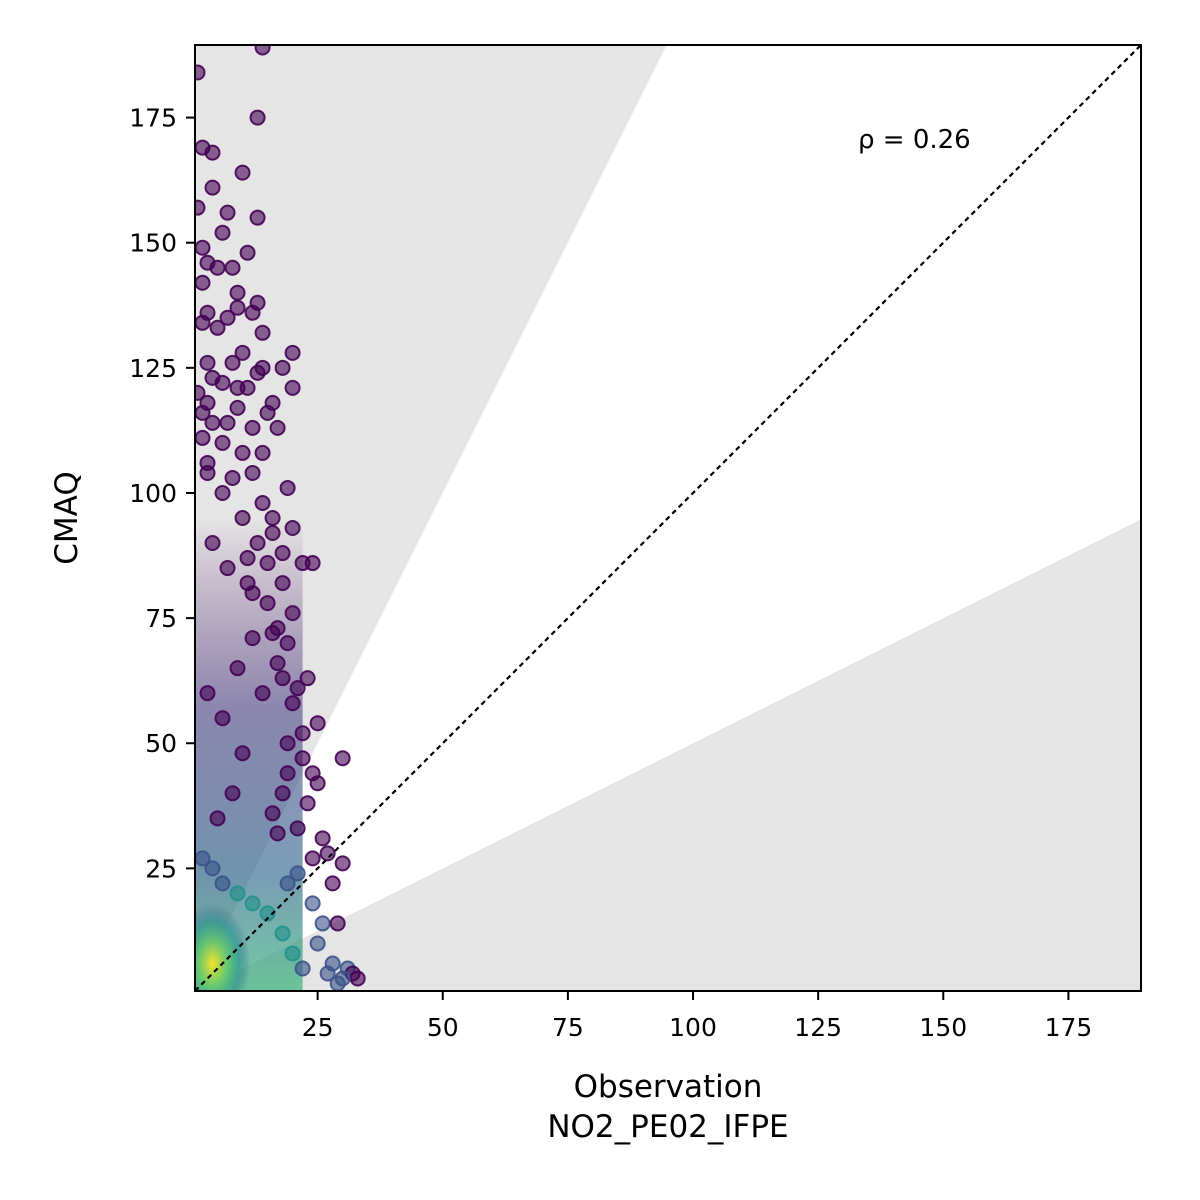 The image size is (1200, 1200). I want to click on y-tick-label: 100, so click(153, 493).